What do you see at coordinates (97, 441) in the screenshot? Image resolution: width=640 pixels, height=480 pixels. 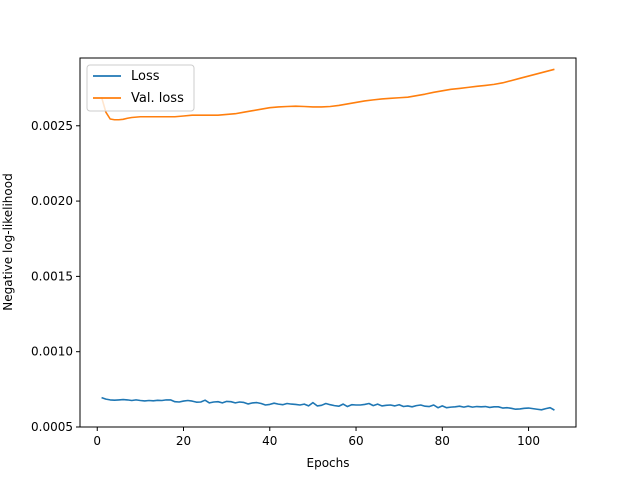 I see `x-tick-label: 0` at bounding box center [97, 441].